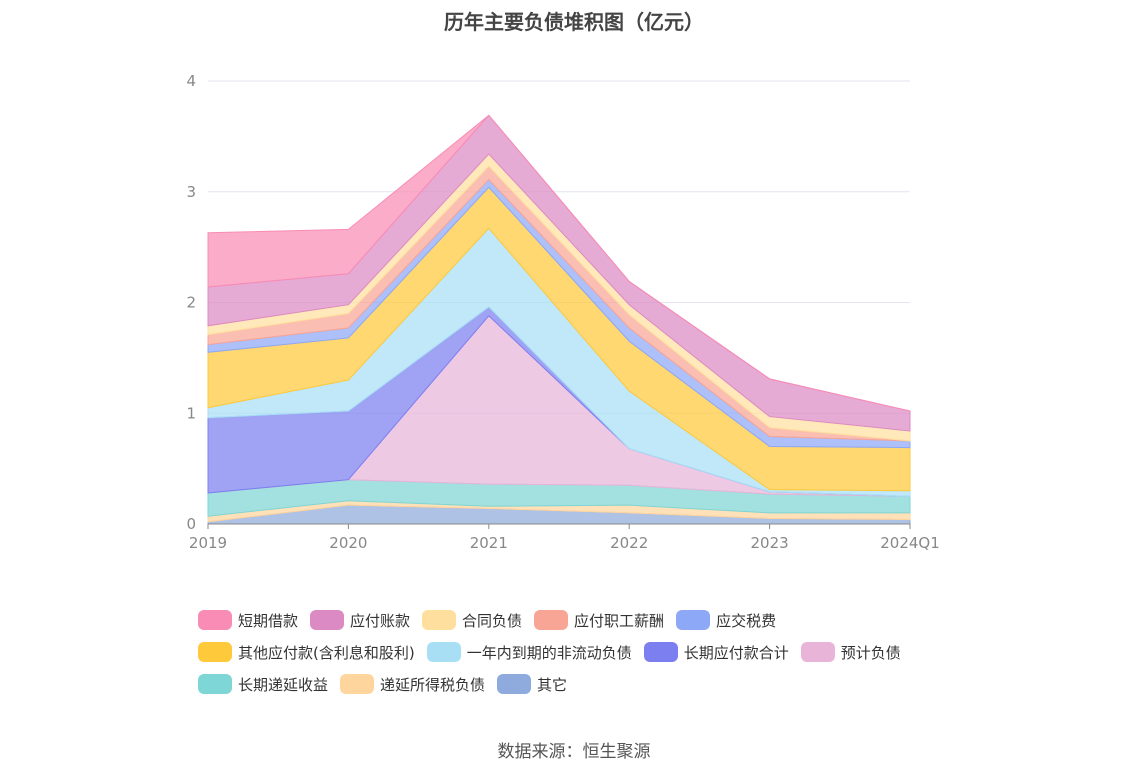  I want to click on y-tick-label: 2, so click(191, 303).